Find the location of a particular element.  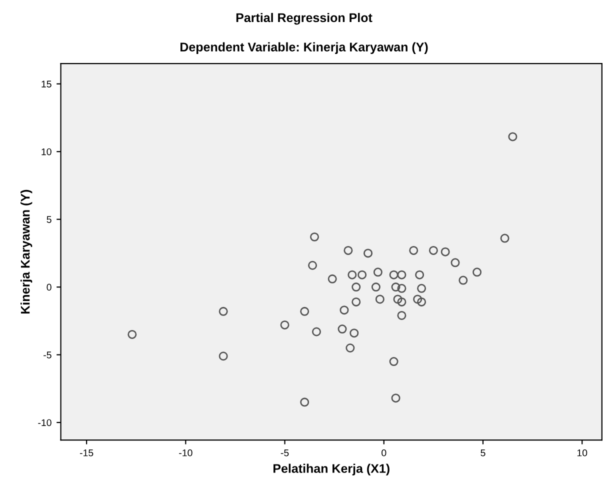

x-tick-label: 10 is located at coordinates (582, 452).